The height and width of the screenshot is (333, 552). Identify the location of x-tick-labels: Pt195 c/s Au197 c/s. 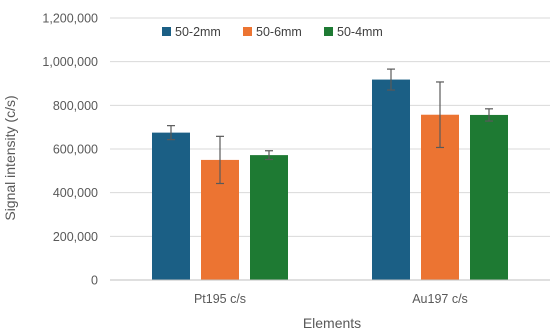
(331, 299).